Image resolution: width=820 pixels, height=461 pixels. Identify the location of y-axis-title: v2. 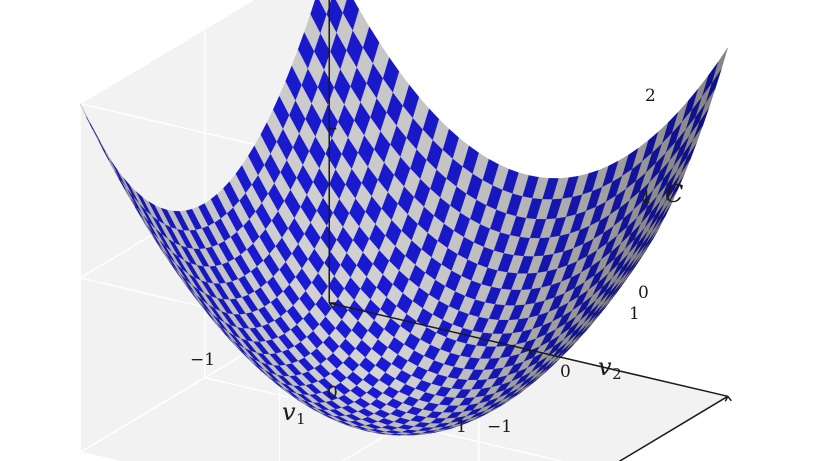
(610, 368).